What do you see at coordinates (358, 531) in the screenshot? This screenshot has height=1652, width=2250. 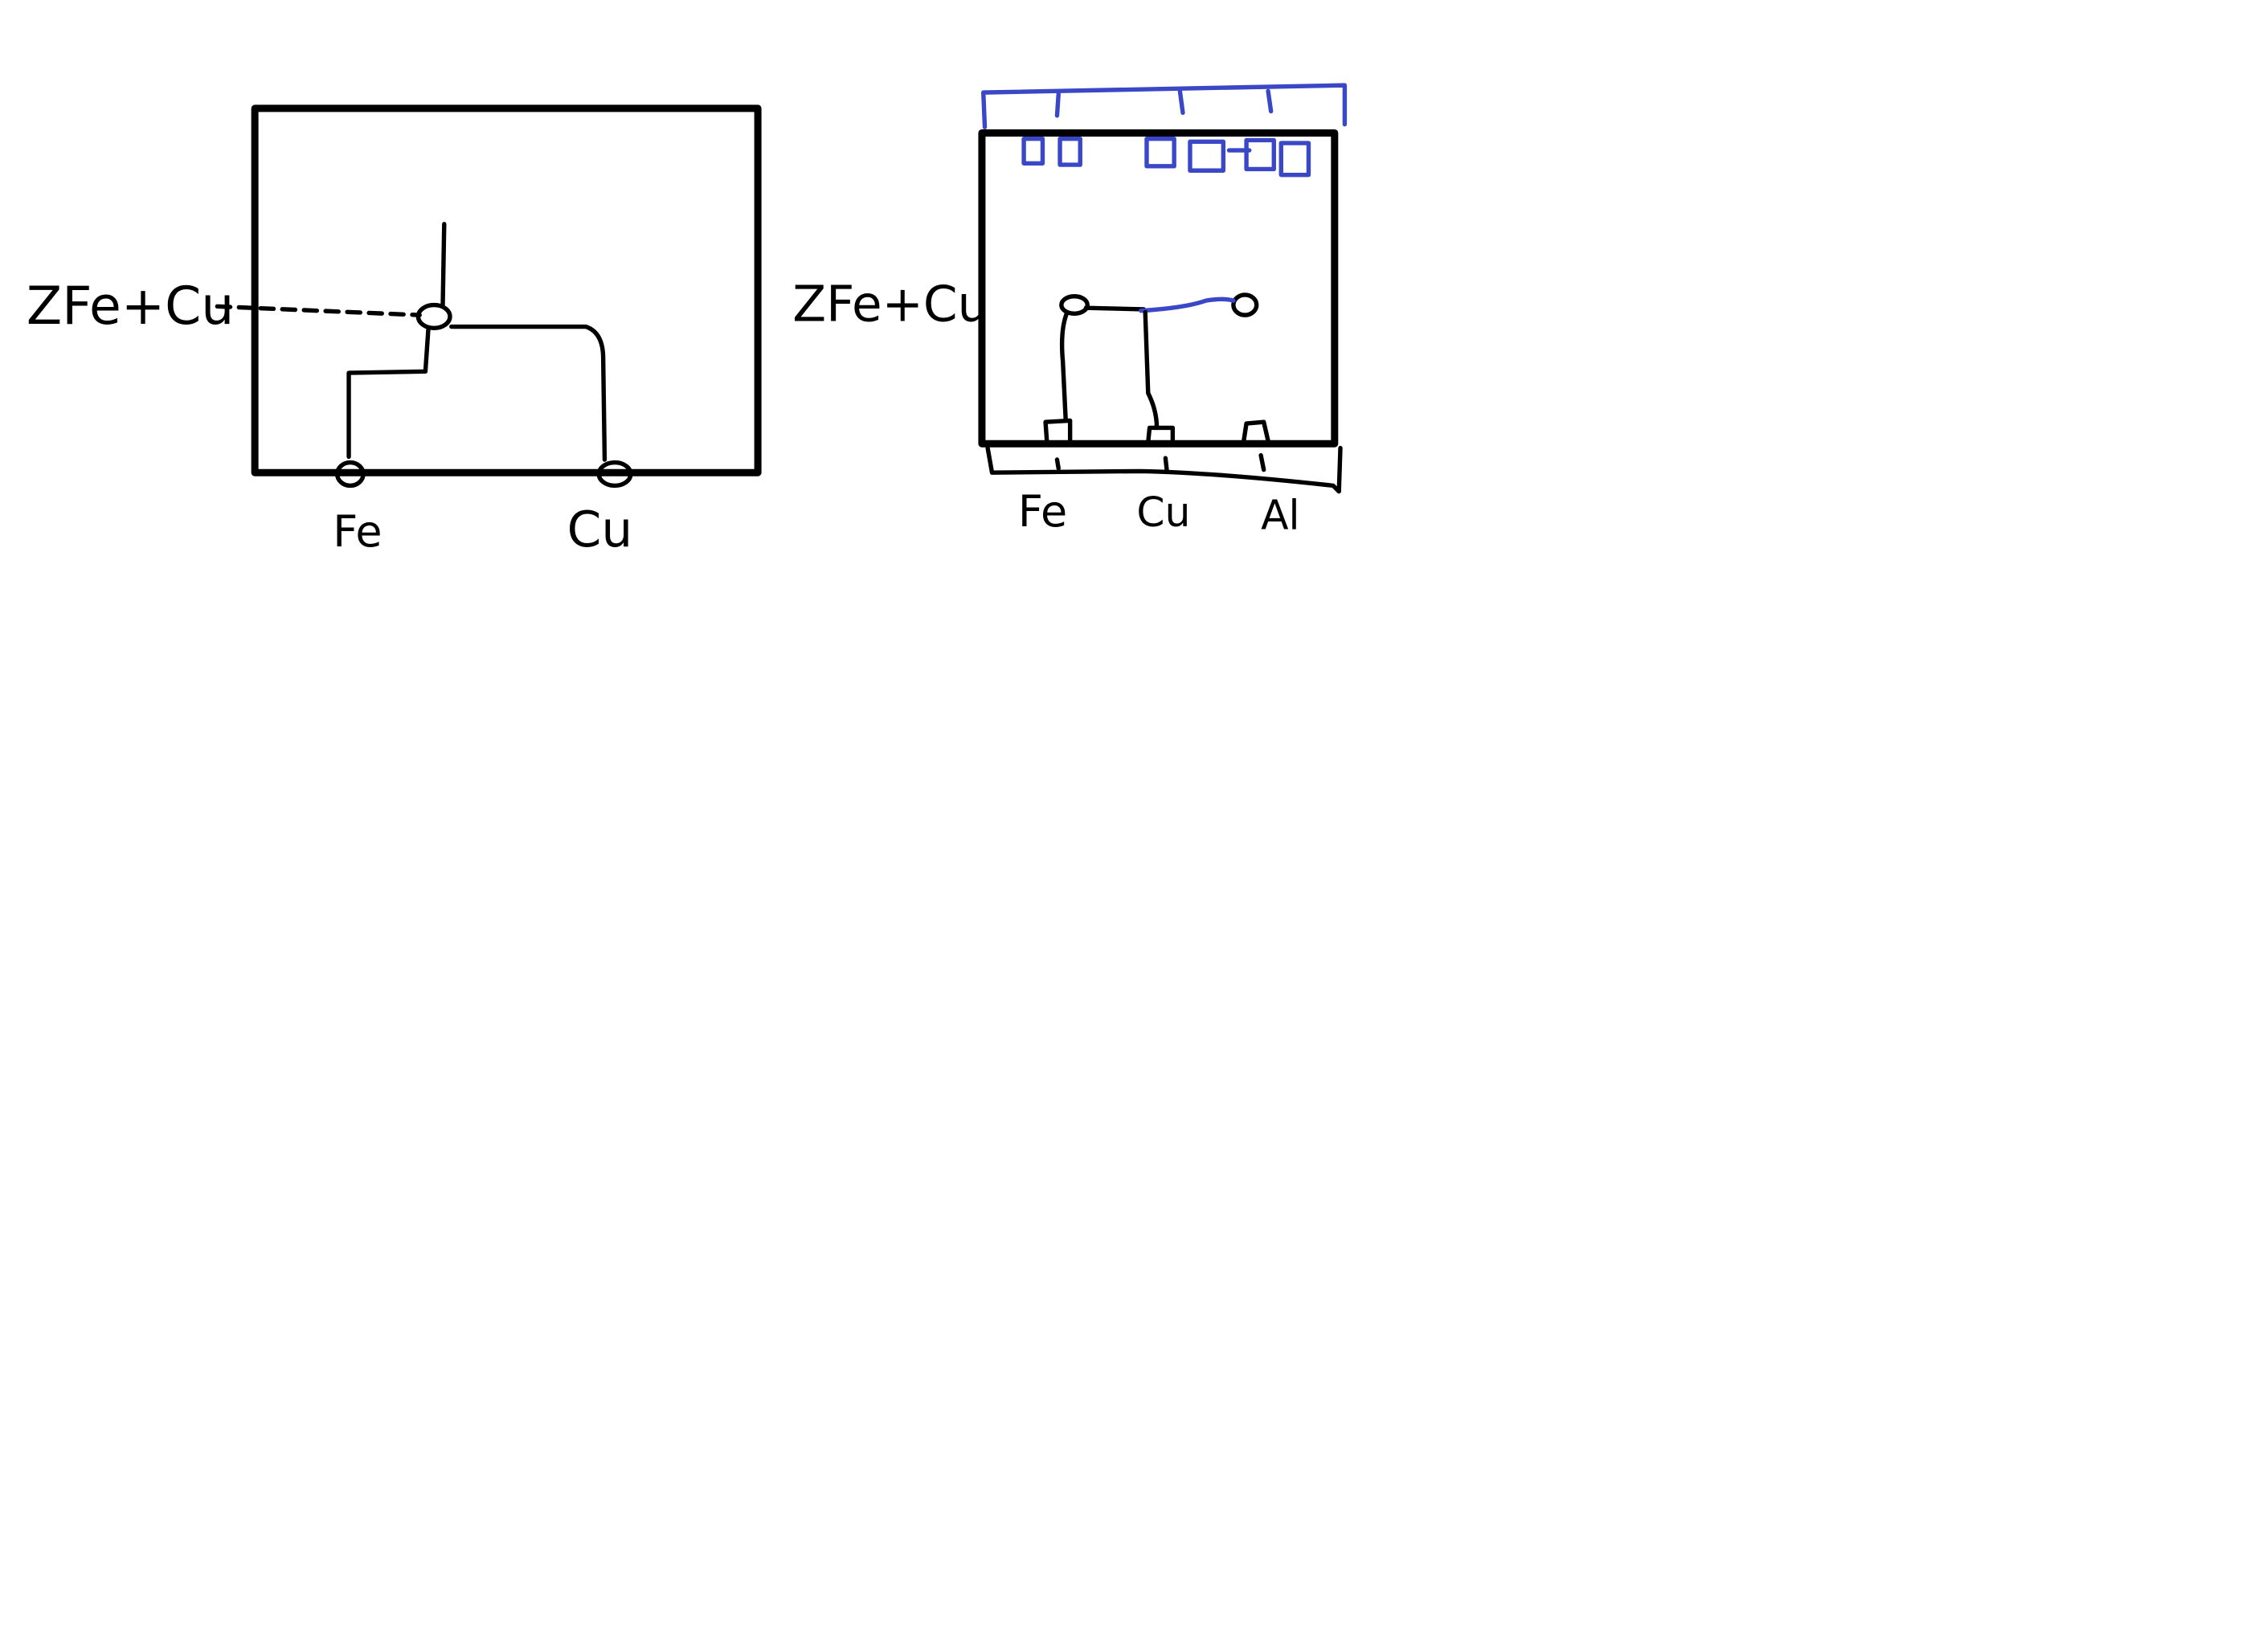 I see `left-fe-label: Fe` at bounding box center [358, 531].